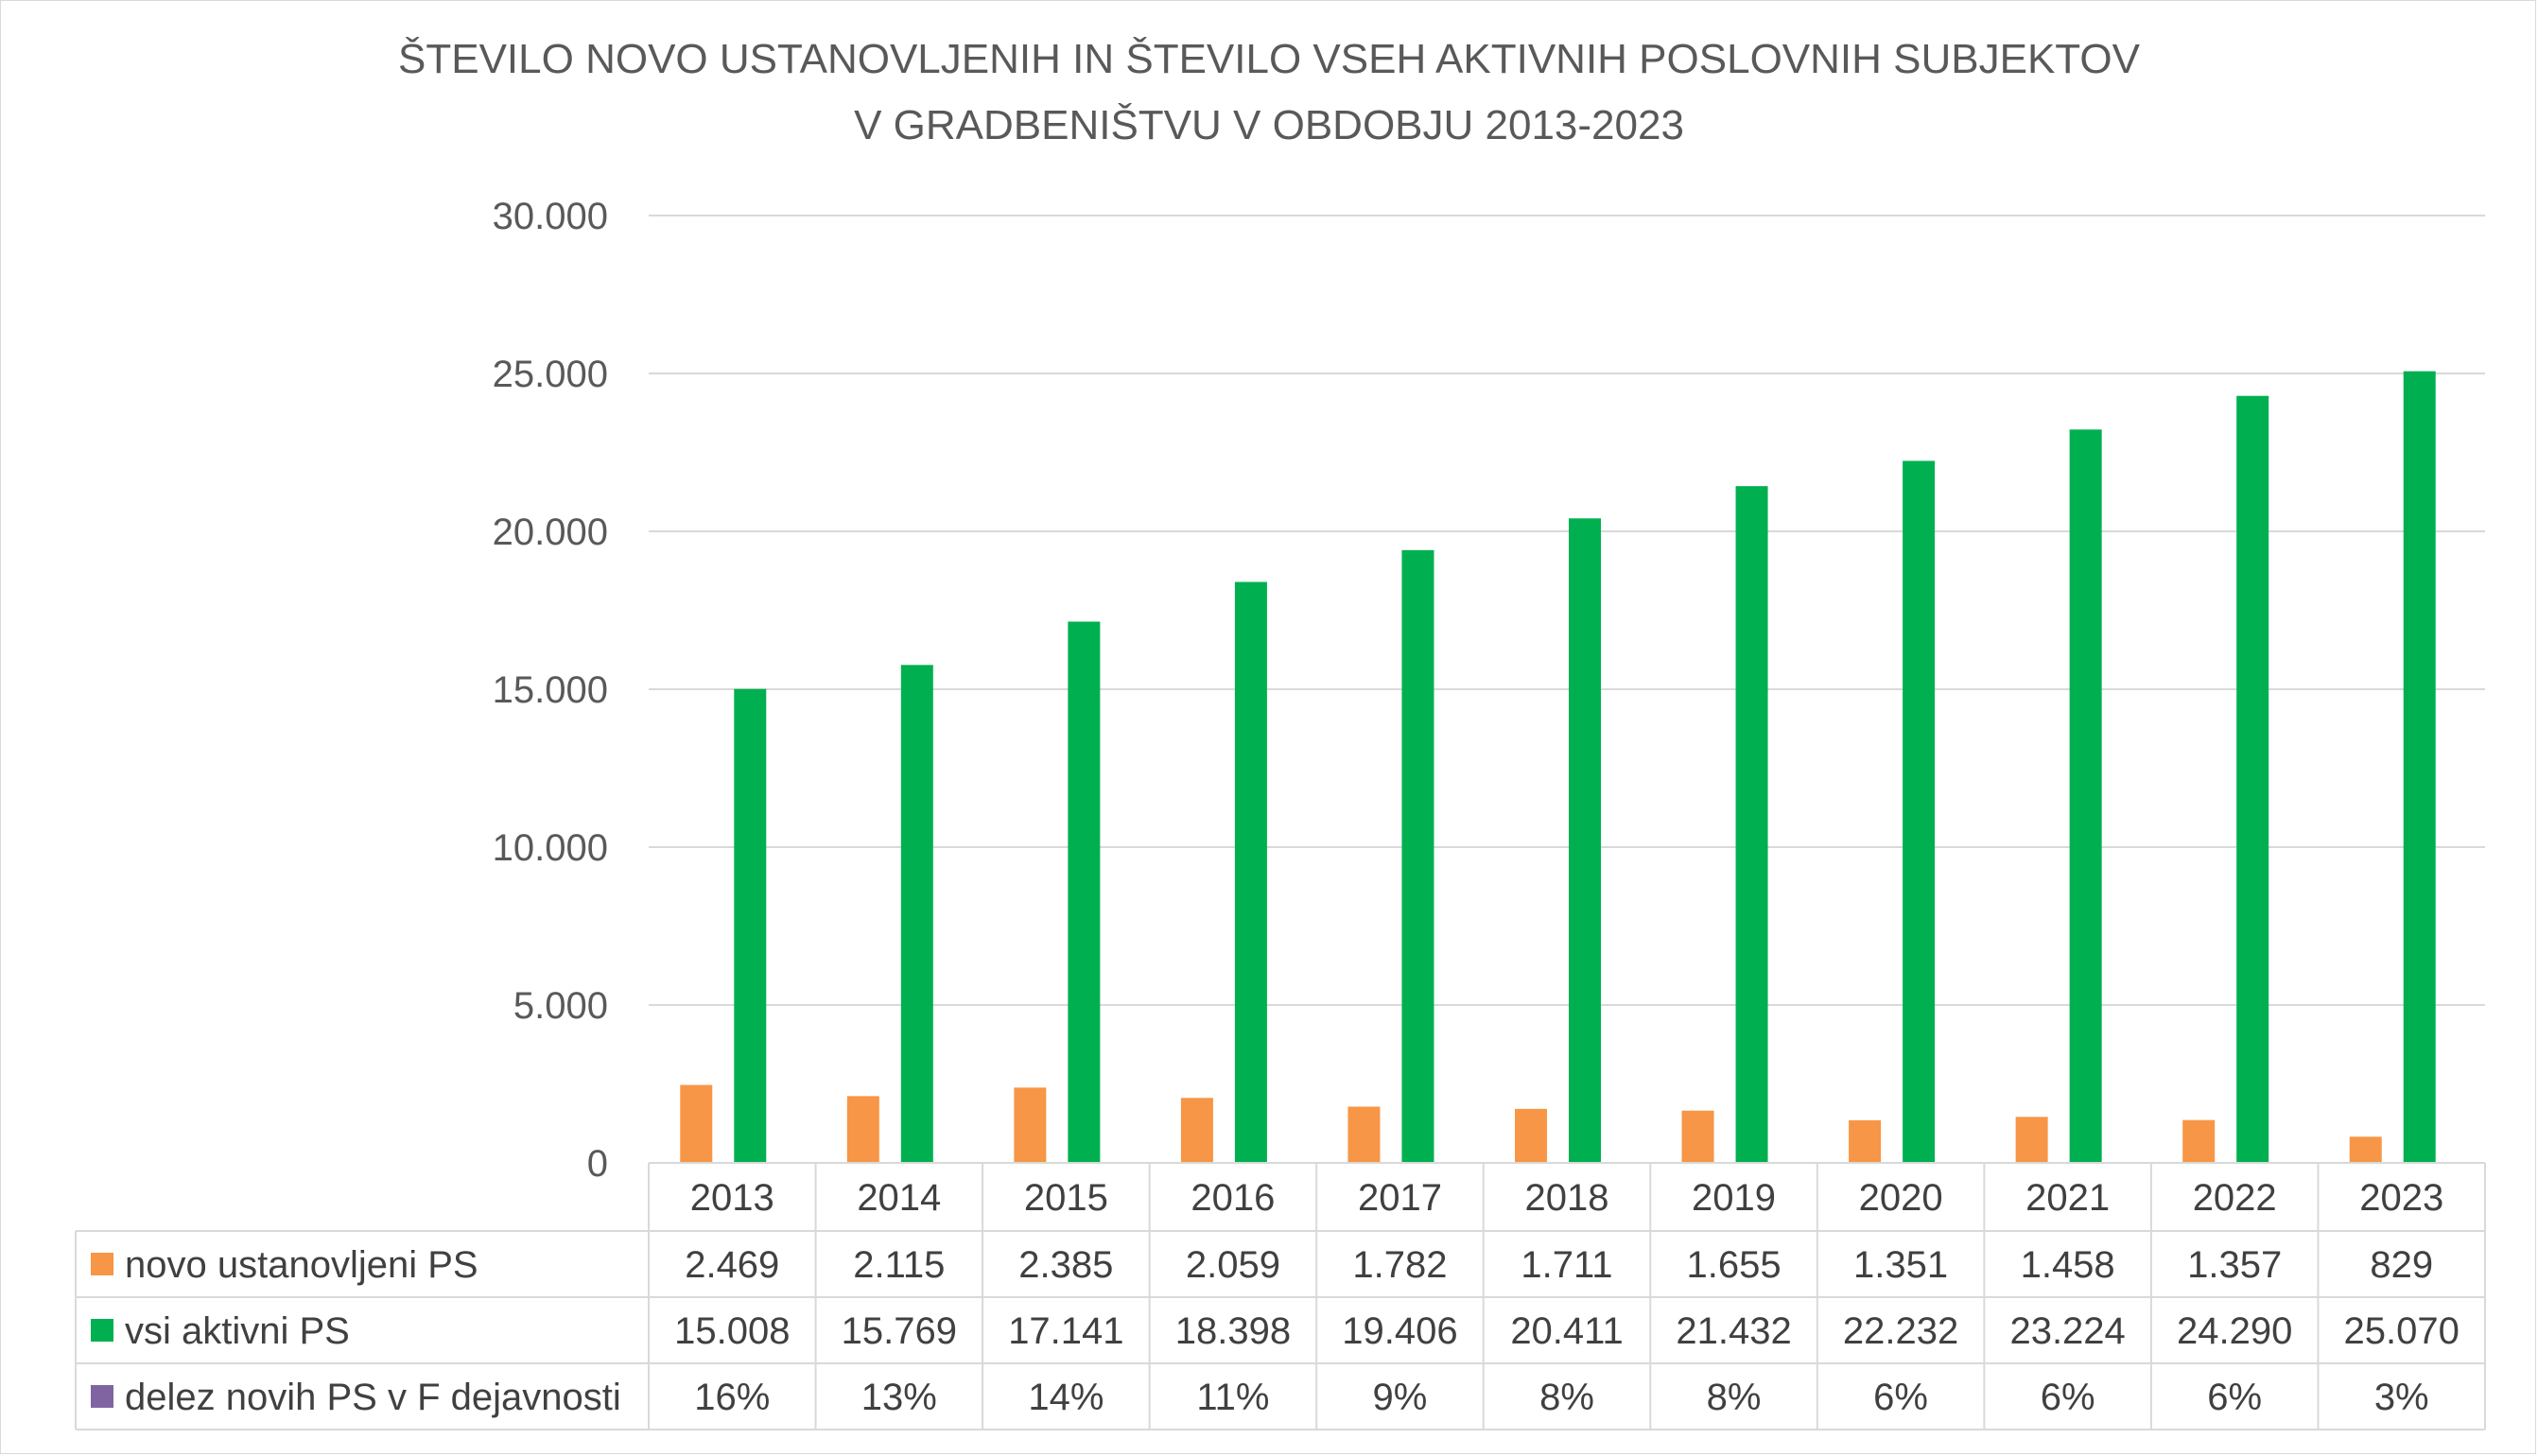 This screenshot has width=2538, height=1456. What do you see at coordinates (1233, 1198) in the screenshot?
I see `category-label: 2016` at bounding box center [1233, 1198].